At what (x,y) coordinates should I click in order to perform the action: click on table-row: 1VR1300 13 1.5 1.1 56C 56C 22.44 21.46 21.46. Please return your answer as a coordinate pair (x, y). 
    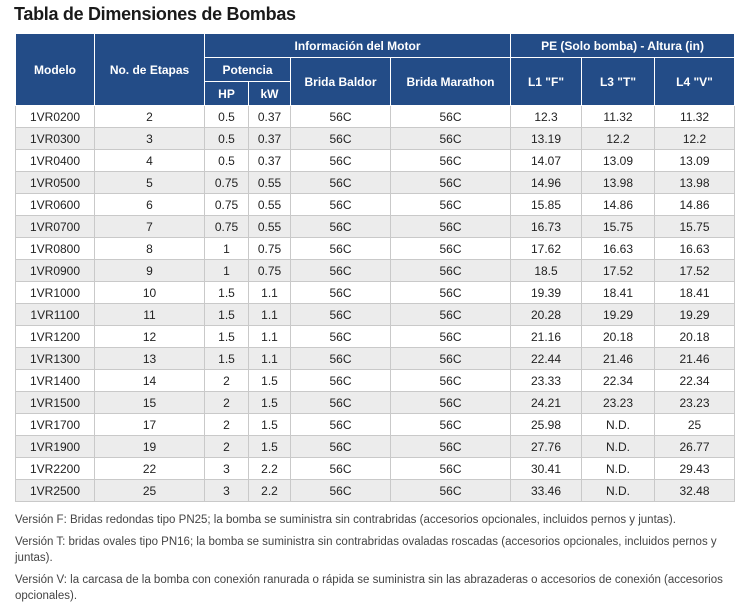
    Looking at the image, I should click on (375, 358).